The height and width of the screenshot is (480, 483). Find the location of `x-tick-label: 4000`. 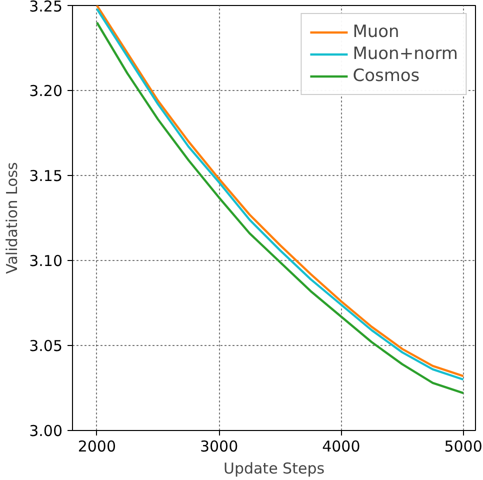

x-tick-label: 4000 is located at coordinates (341, 447).